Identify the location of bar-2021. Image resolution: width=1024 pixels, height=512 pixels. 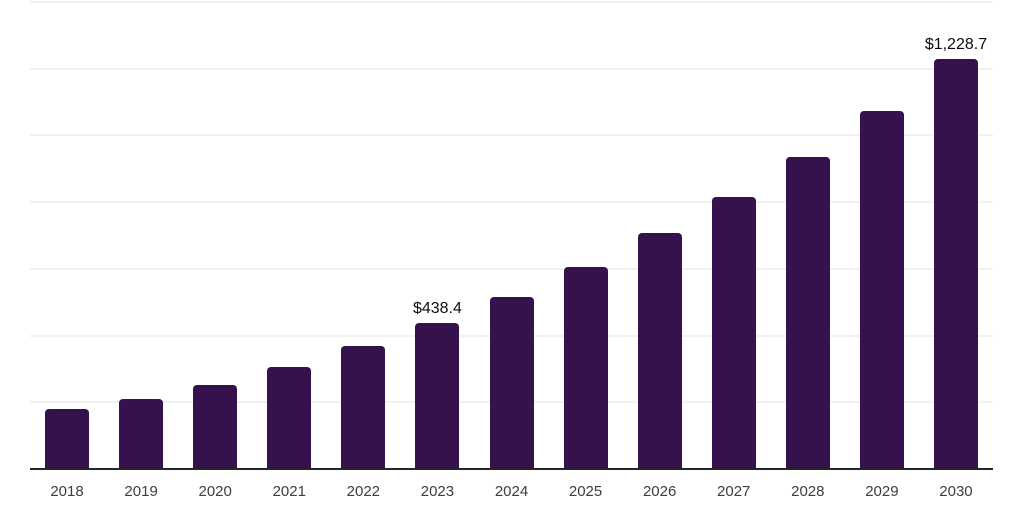
(289, 417).